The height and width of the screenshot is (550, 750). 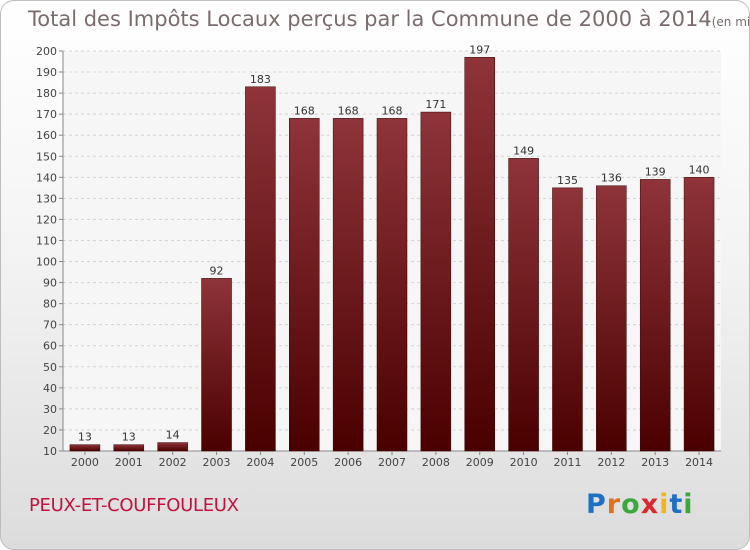 What do you see at coordinates (50, 346) in the screenshot?
I see `y-tick-label: 60` at bounding box center [50, 346].